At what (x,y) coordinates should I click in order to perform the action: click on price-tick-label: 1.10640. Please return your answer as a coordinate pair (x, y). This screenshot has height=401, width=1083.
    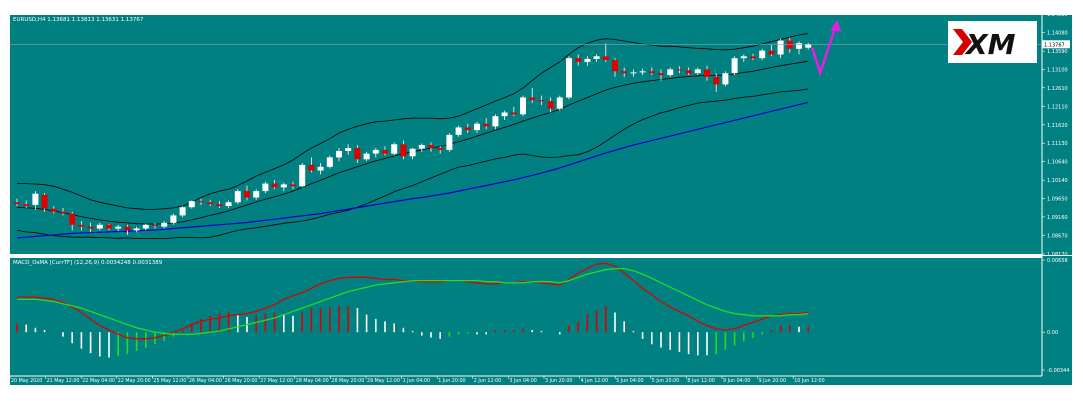
    Looking at the image, I should click on (1057, 163).